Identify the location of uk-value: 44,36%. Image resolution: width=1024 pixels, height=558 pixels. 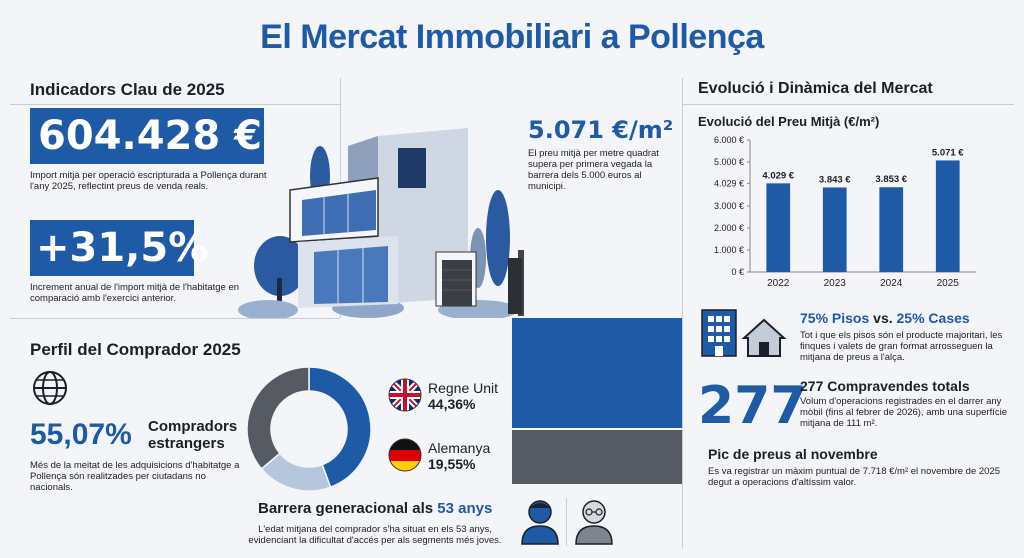
(452, 404).